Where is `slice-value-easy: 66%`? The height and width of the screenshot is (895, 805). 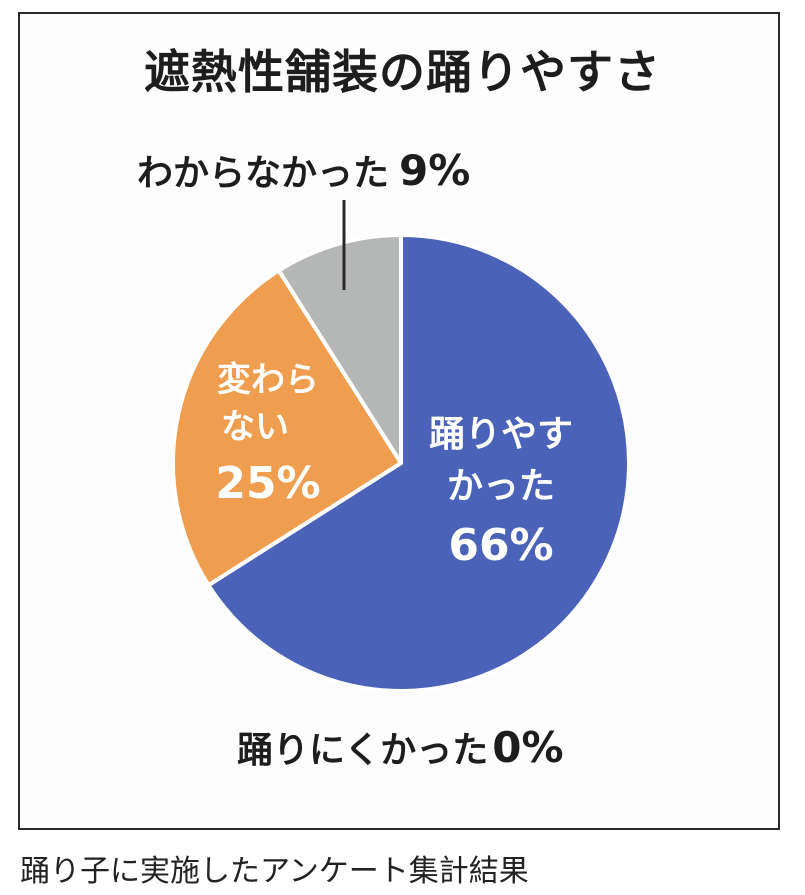
slice-value-easy: 66% is located at coordinates (500, 545).